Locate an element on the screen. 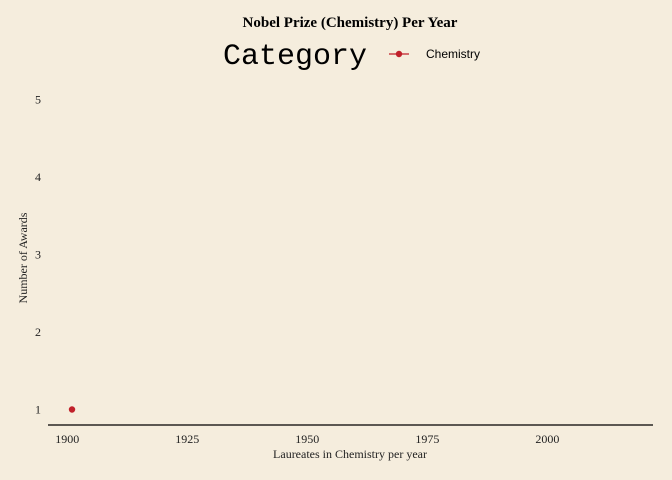 The image size is (672, 480). y-tick-label: 2 is located at coordinates (38, 332).